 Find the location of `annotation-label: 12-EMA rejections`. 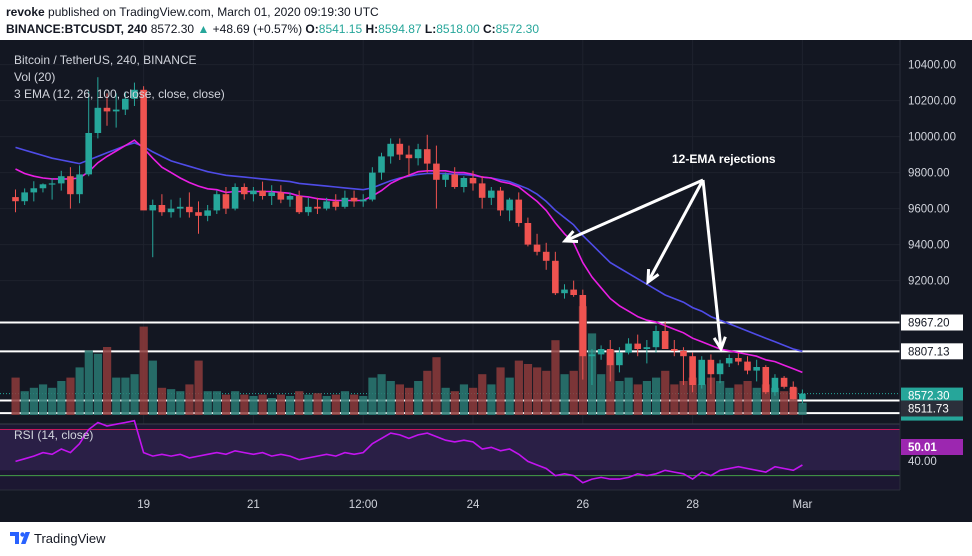

annotation-label: 12-EMA rejections is located at coordinates (724, 159).